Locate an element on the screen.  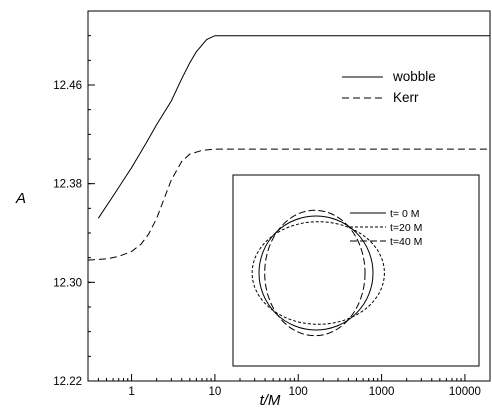
inset-shapes-group is located at coordinates (318, 273).